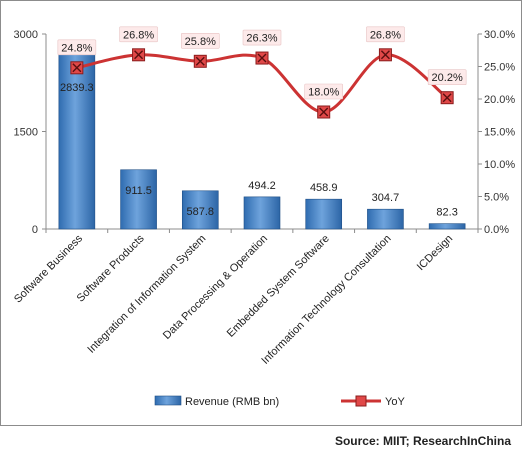  I want to click on revenue-data-label: 2839.3, so click(77, 88).